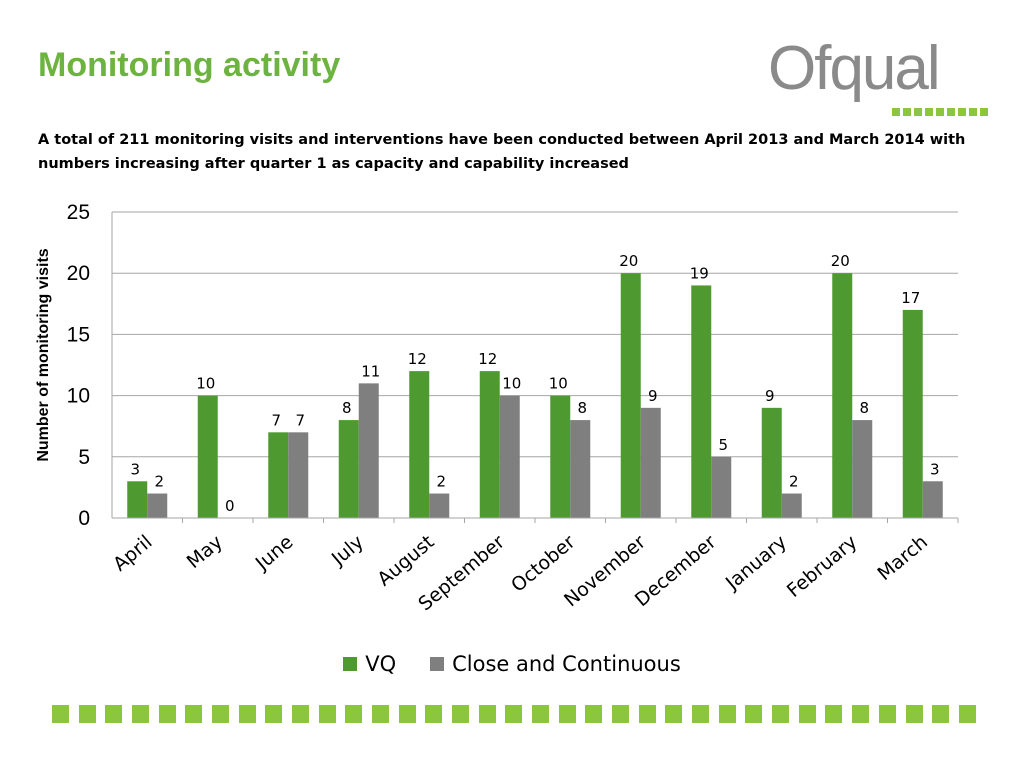 This screenshot has height=768, width=1024. I want to click on chart-legend: VQ Close and Continuous, so click(512, 664).